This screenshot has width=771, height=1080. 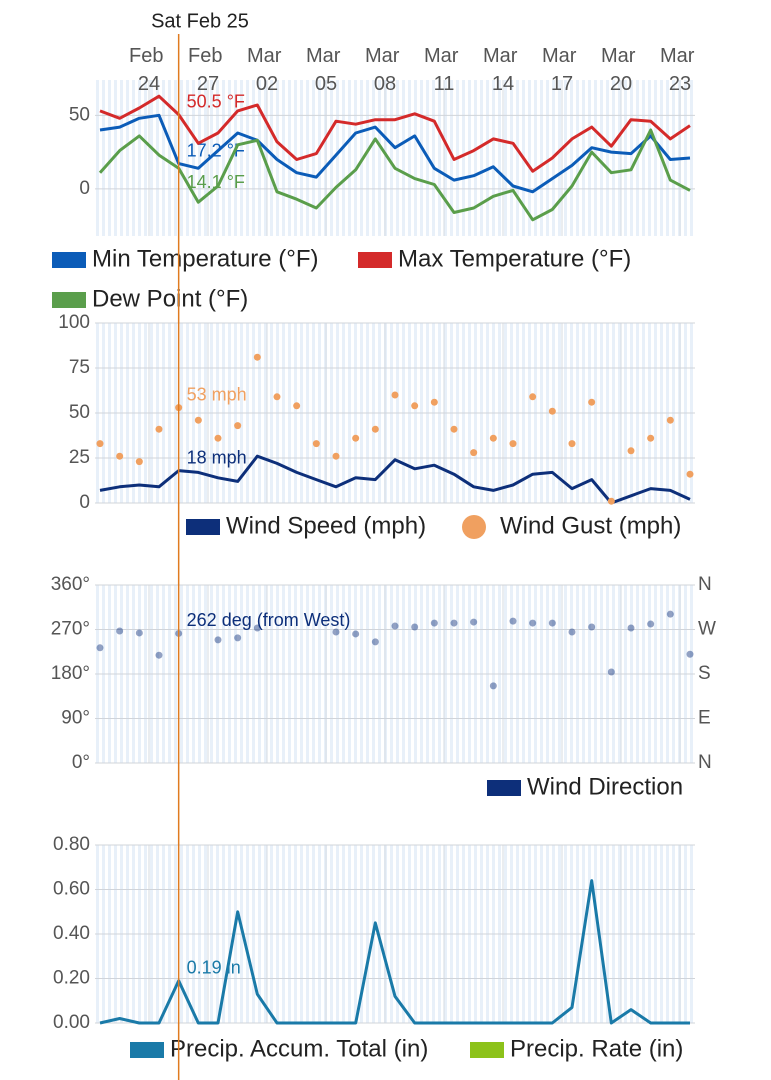 I want to click on legend-label: Wind Speed (mph), so click(x=326, y=525).